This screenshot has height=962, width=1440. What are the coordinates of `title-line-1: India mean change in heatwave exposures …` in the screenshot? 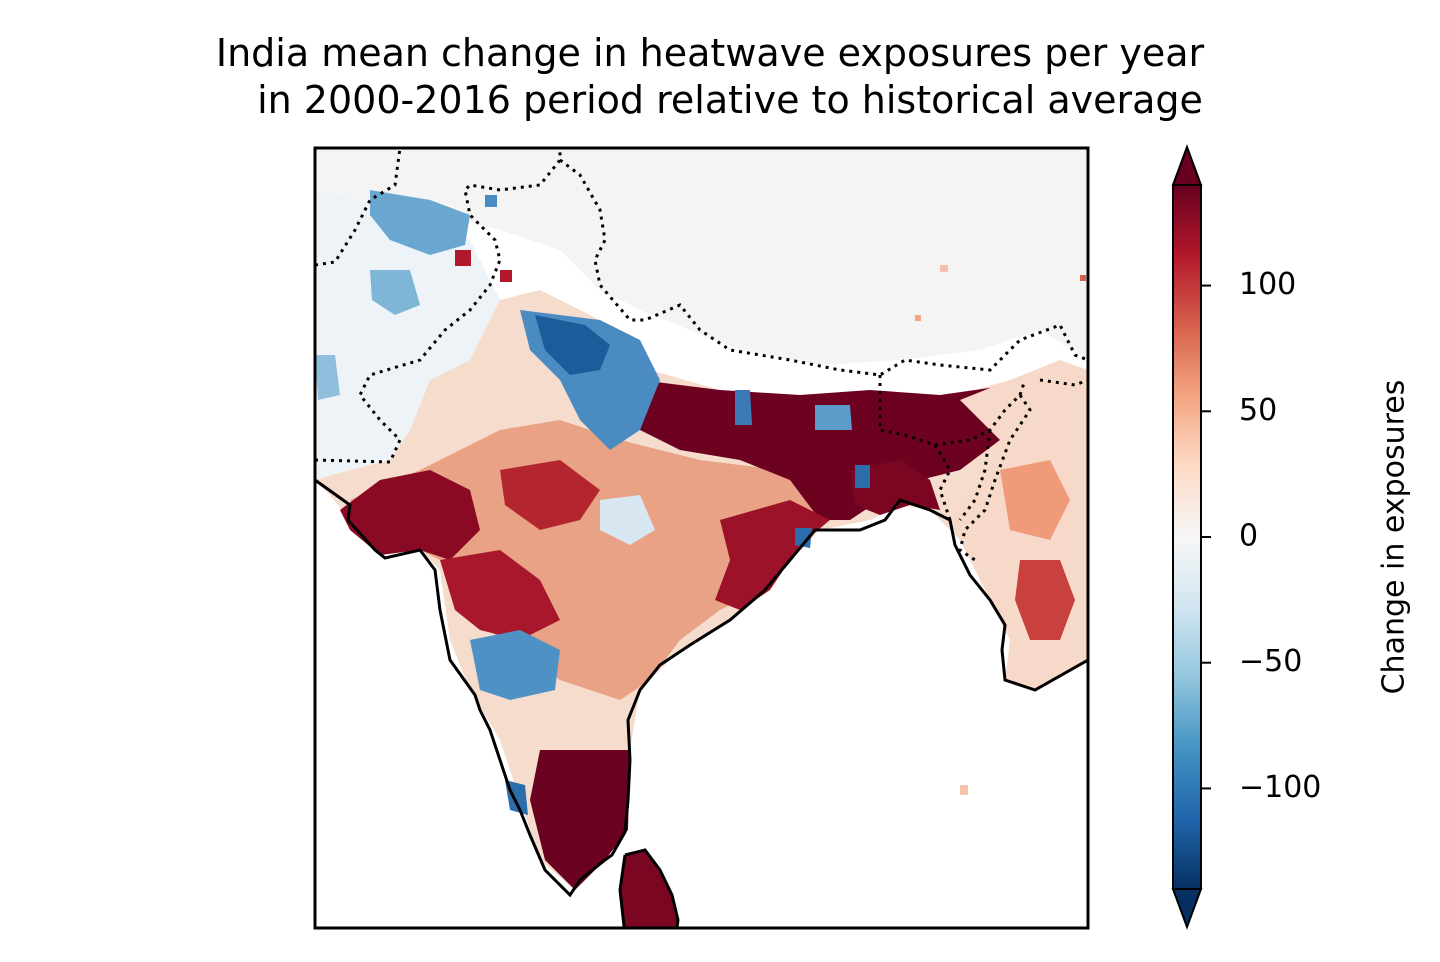 It's located at (710, 53).